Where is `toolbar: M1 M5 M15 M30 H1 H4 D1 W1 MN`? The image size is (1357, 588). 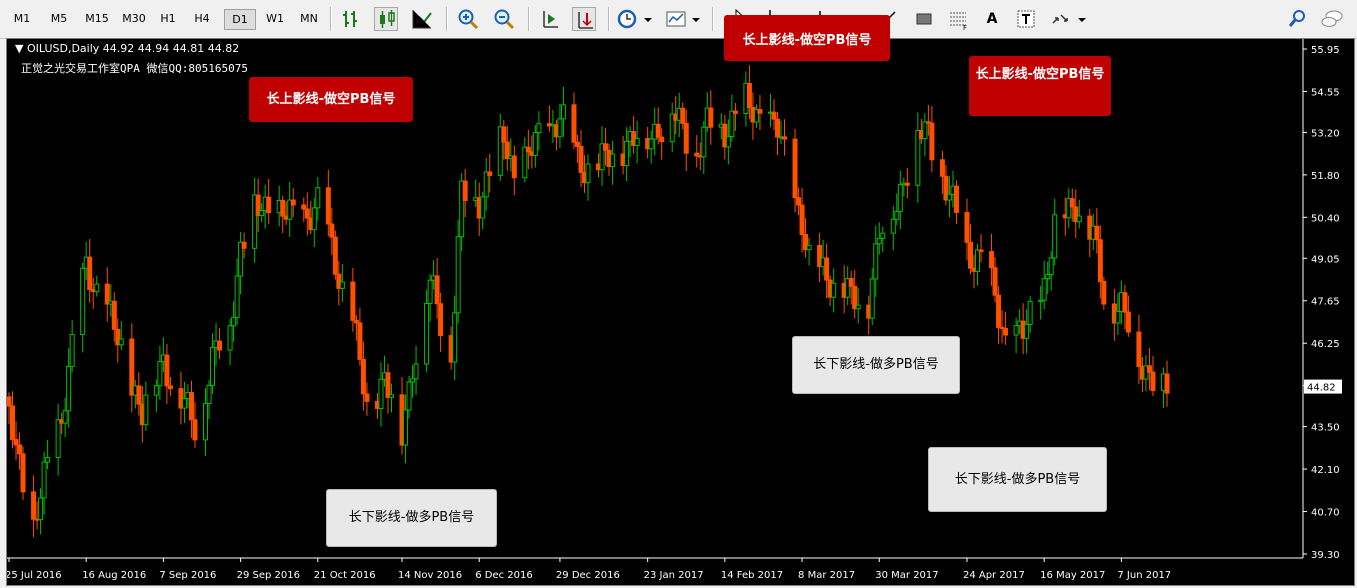 toolbar: M1 M5 M15 M30 H1 H4 D1 W1 MN is located at coordinates (678, 19).